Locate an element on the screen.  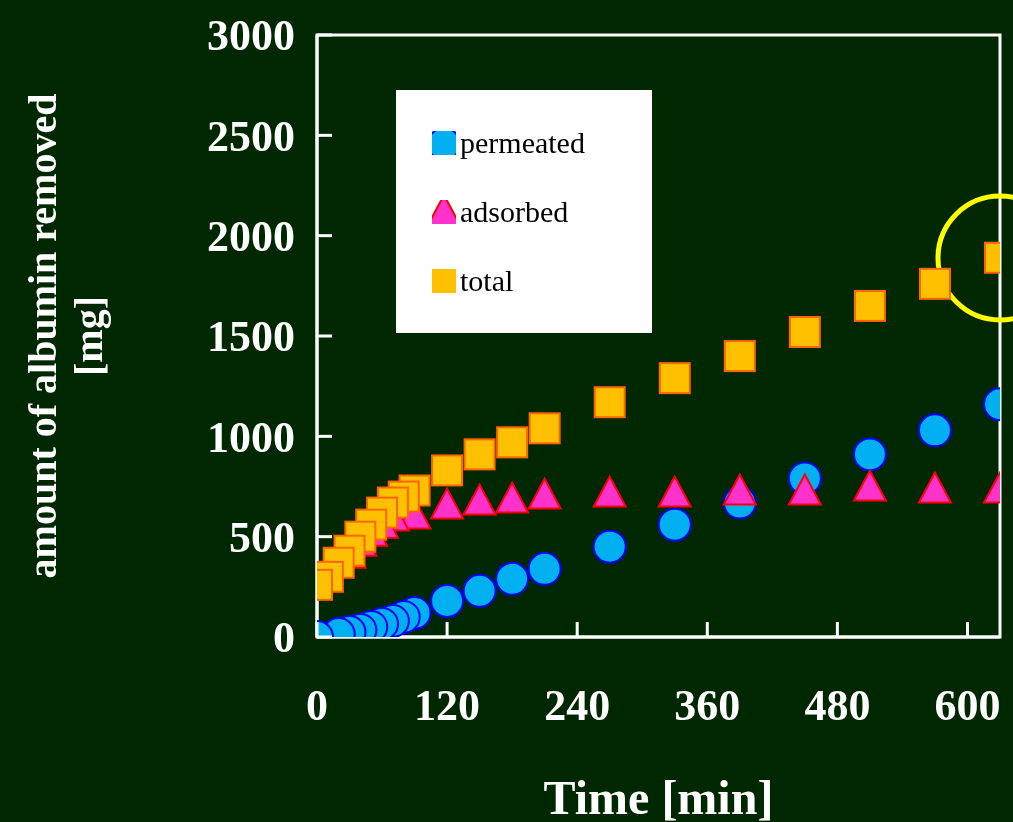
y-tick-label: 500 is located at coordinates (262, 538).